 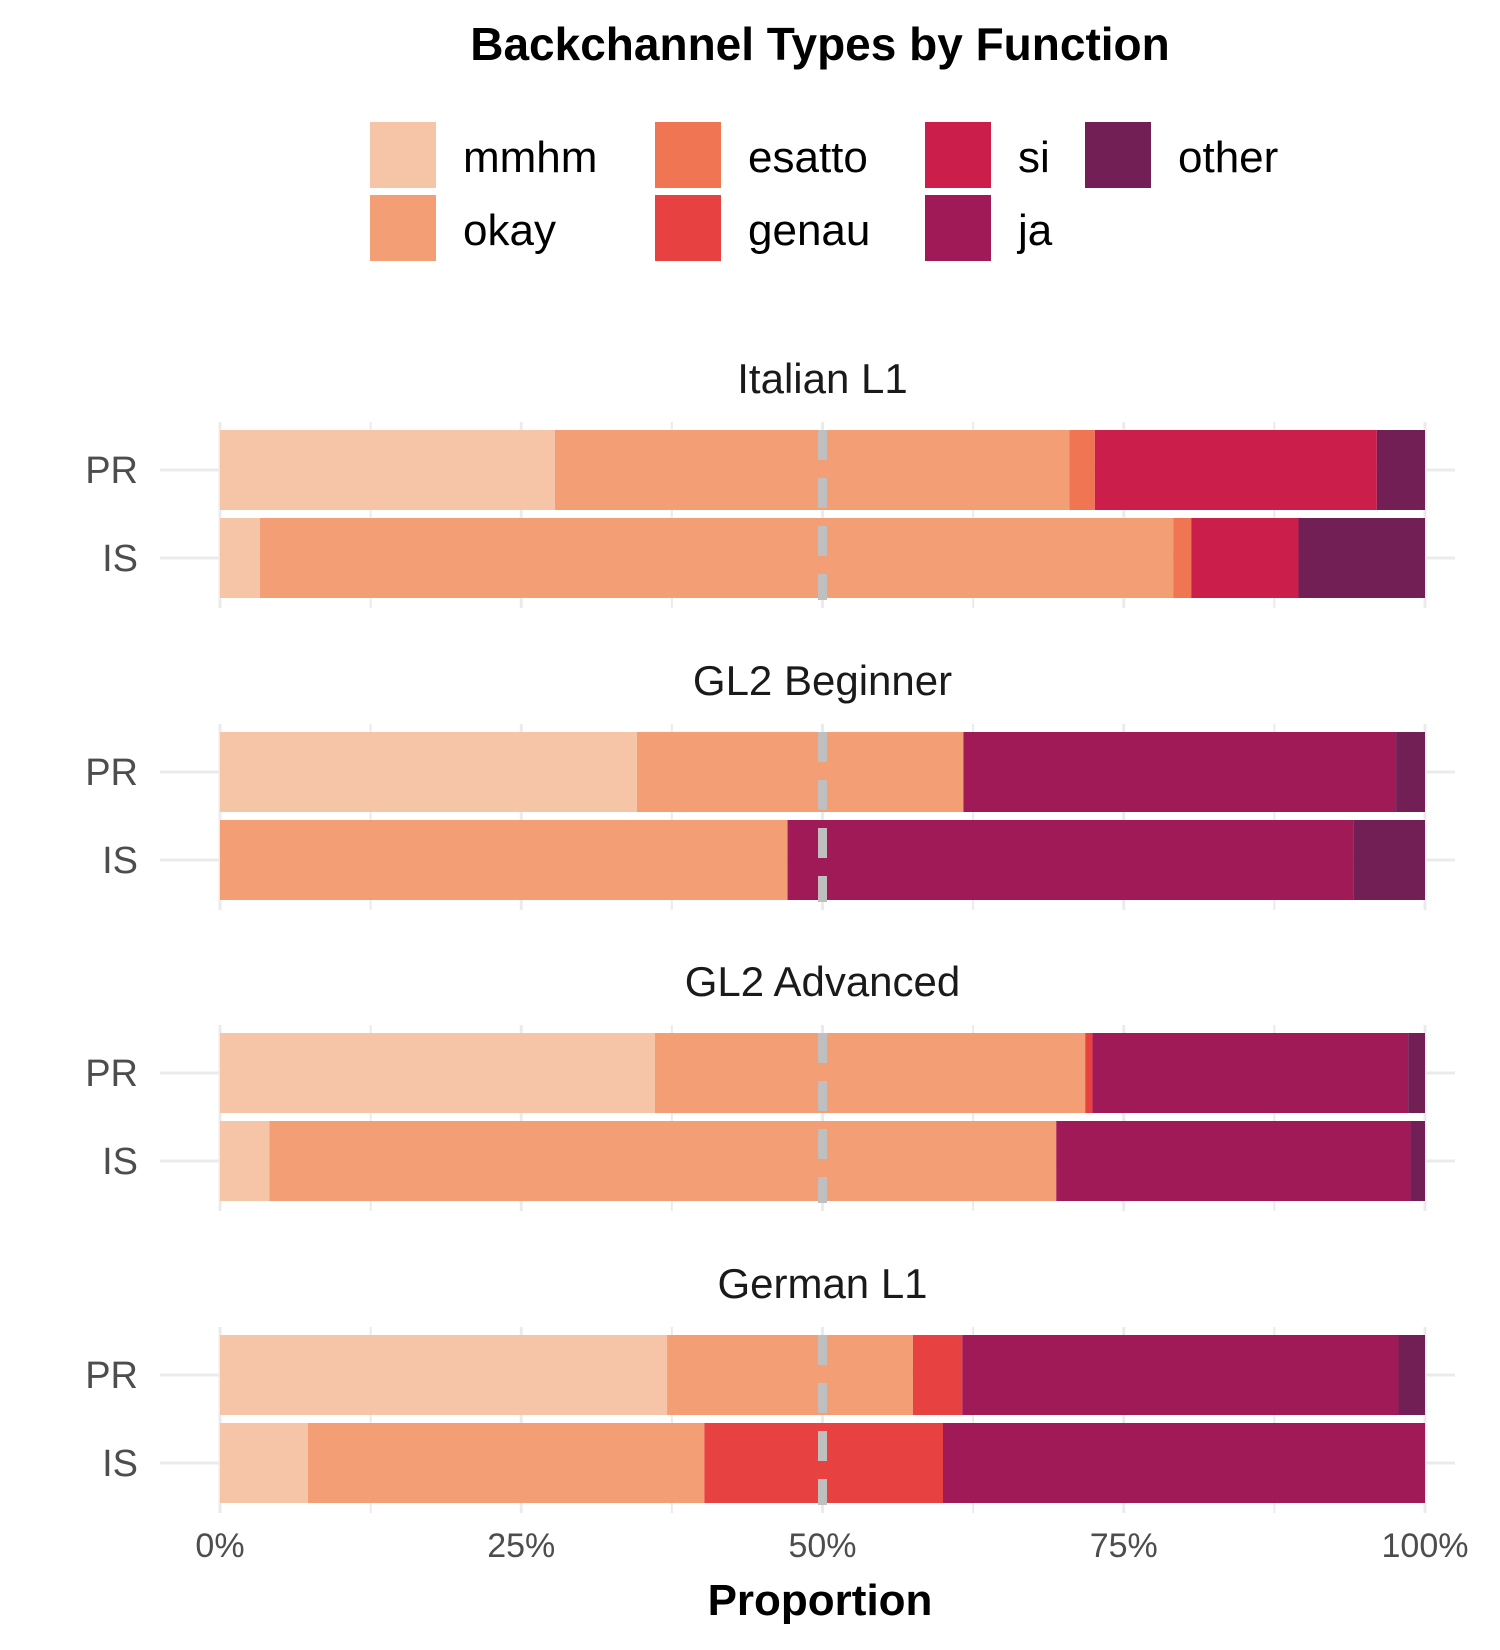 I want to click on x-tick-label: 50%, so click(x=822, y=1546).